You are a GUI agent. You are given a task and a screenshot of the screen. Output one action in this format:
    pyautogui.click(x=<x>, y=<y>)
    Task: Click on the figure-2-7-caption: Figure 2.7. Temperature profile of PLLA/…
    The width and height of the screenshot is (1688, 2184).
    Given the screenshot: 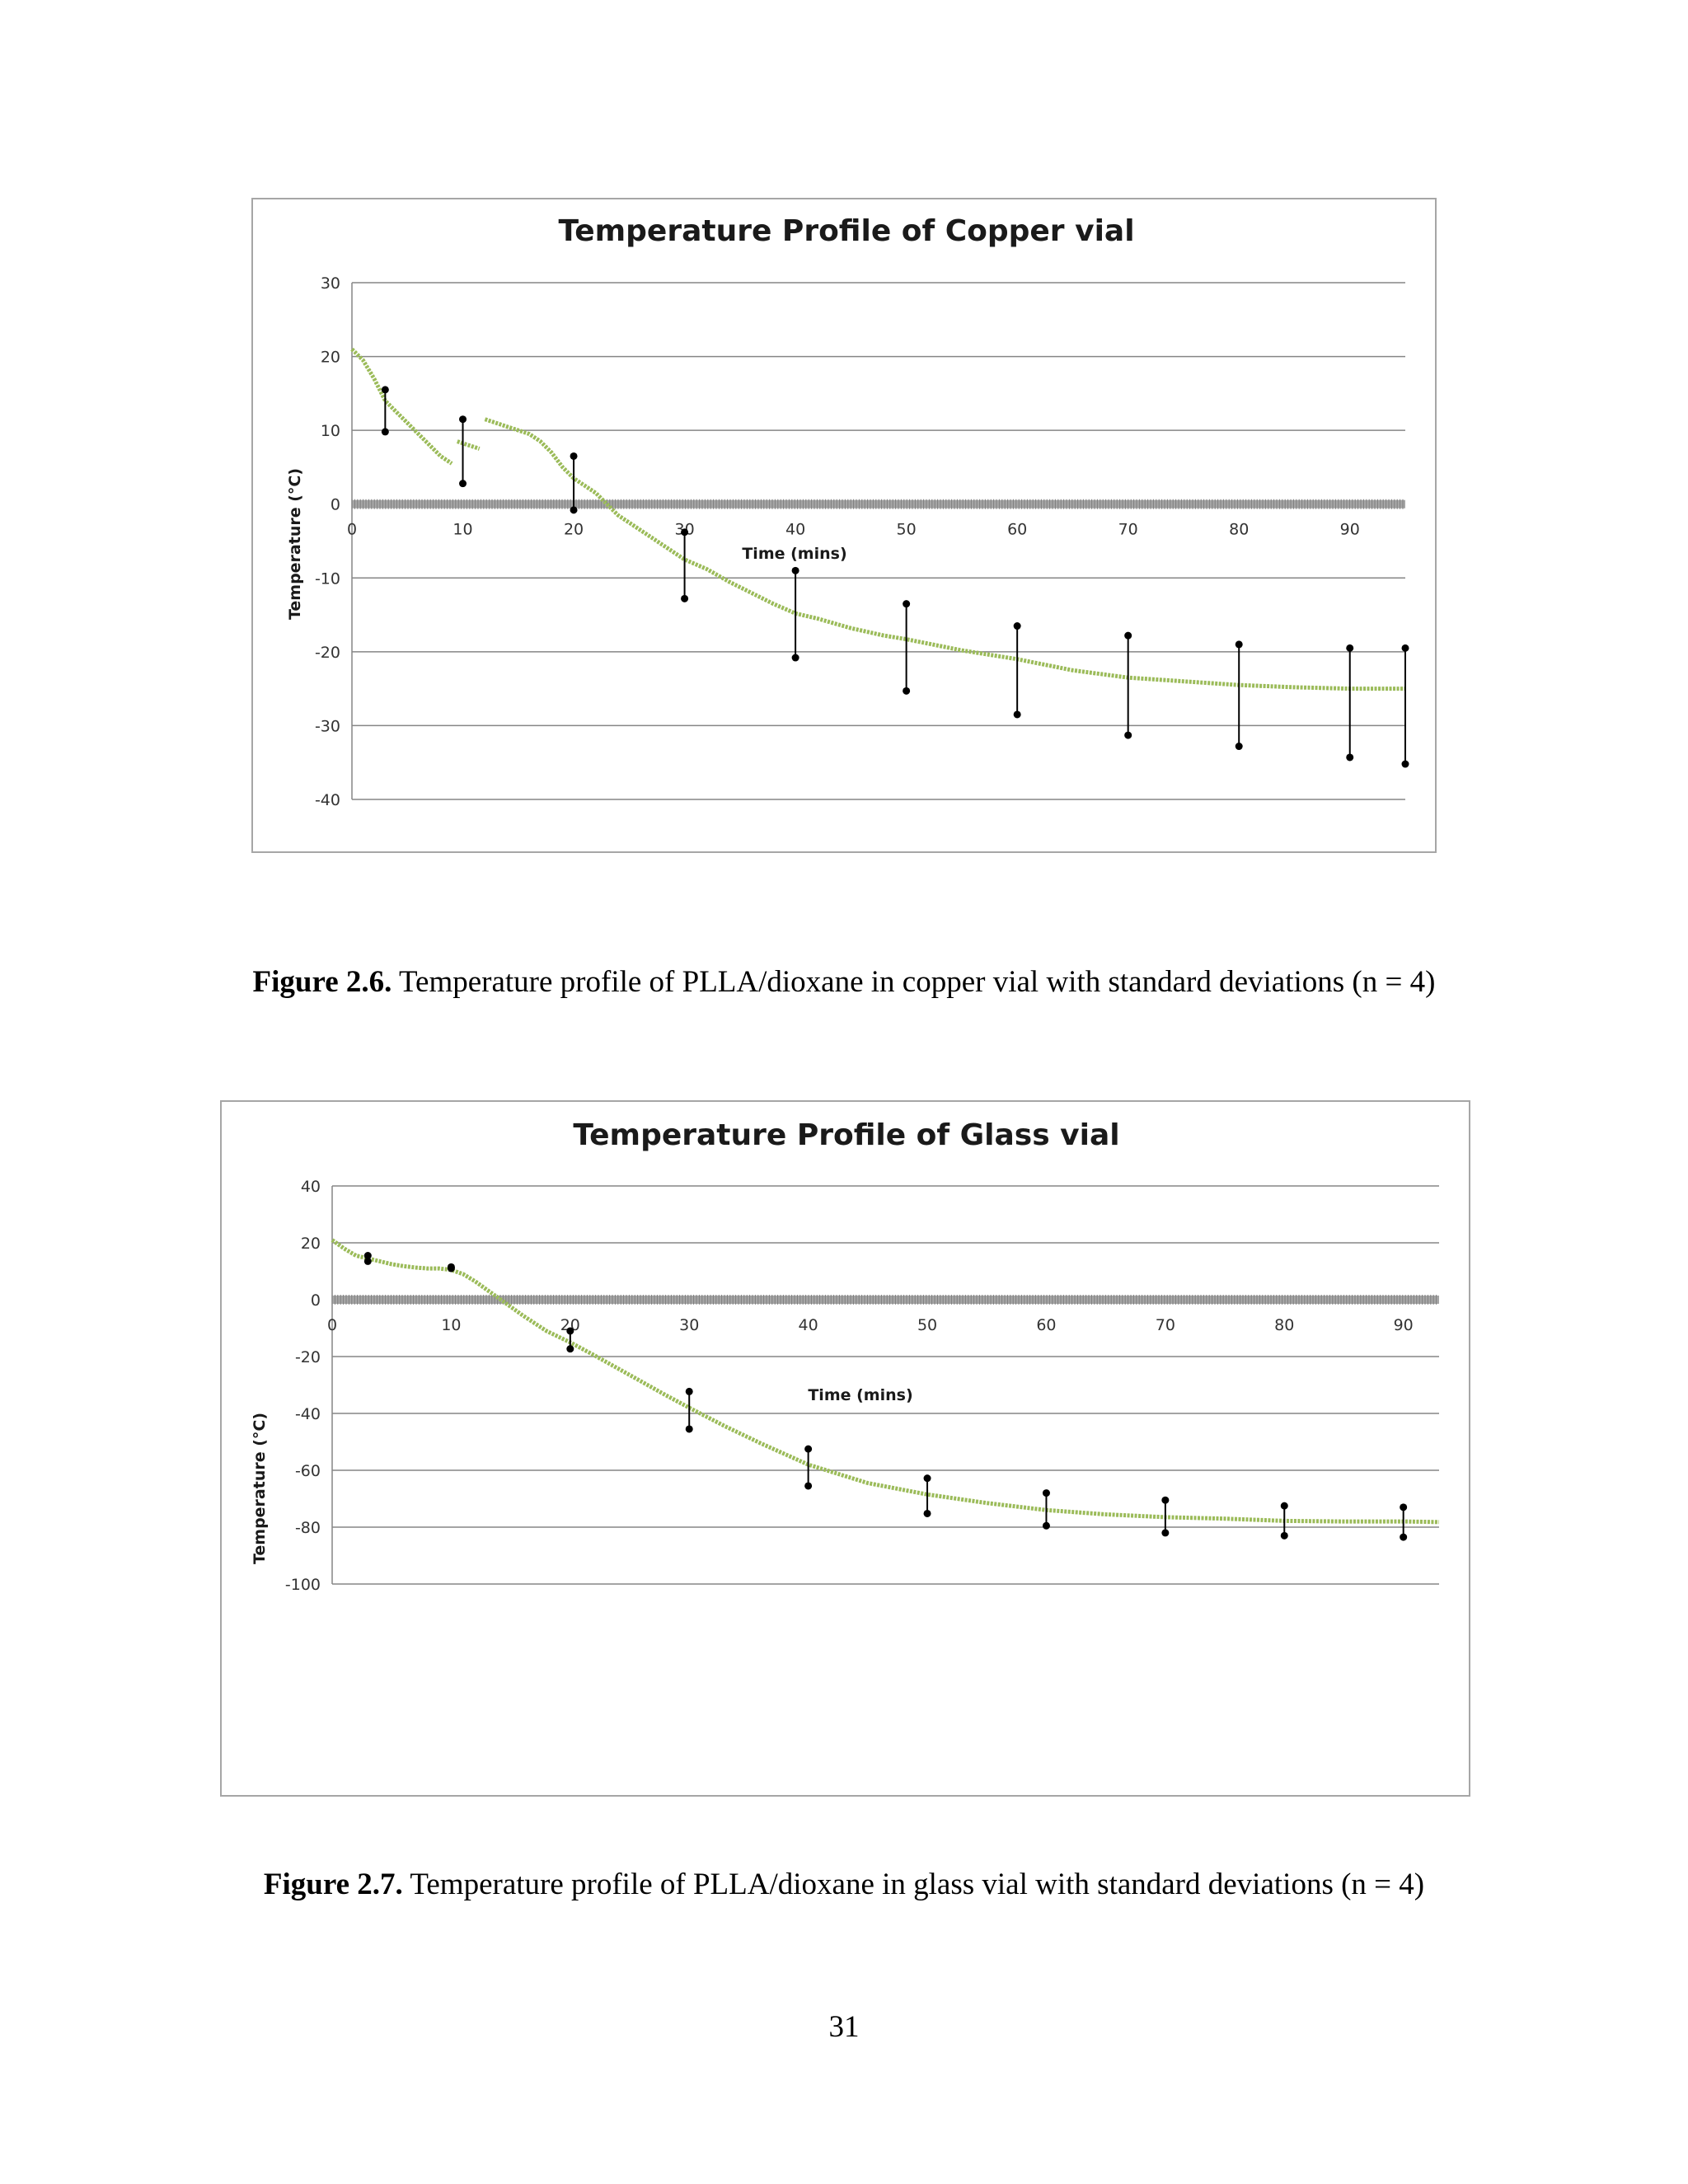 What is the action you would take?
    pyautogui.click(x=844, y=1884)
    